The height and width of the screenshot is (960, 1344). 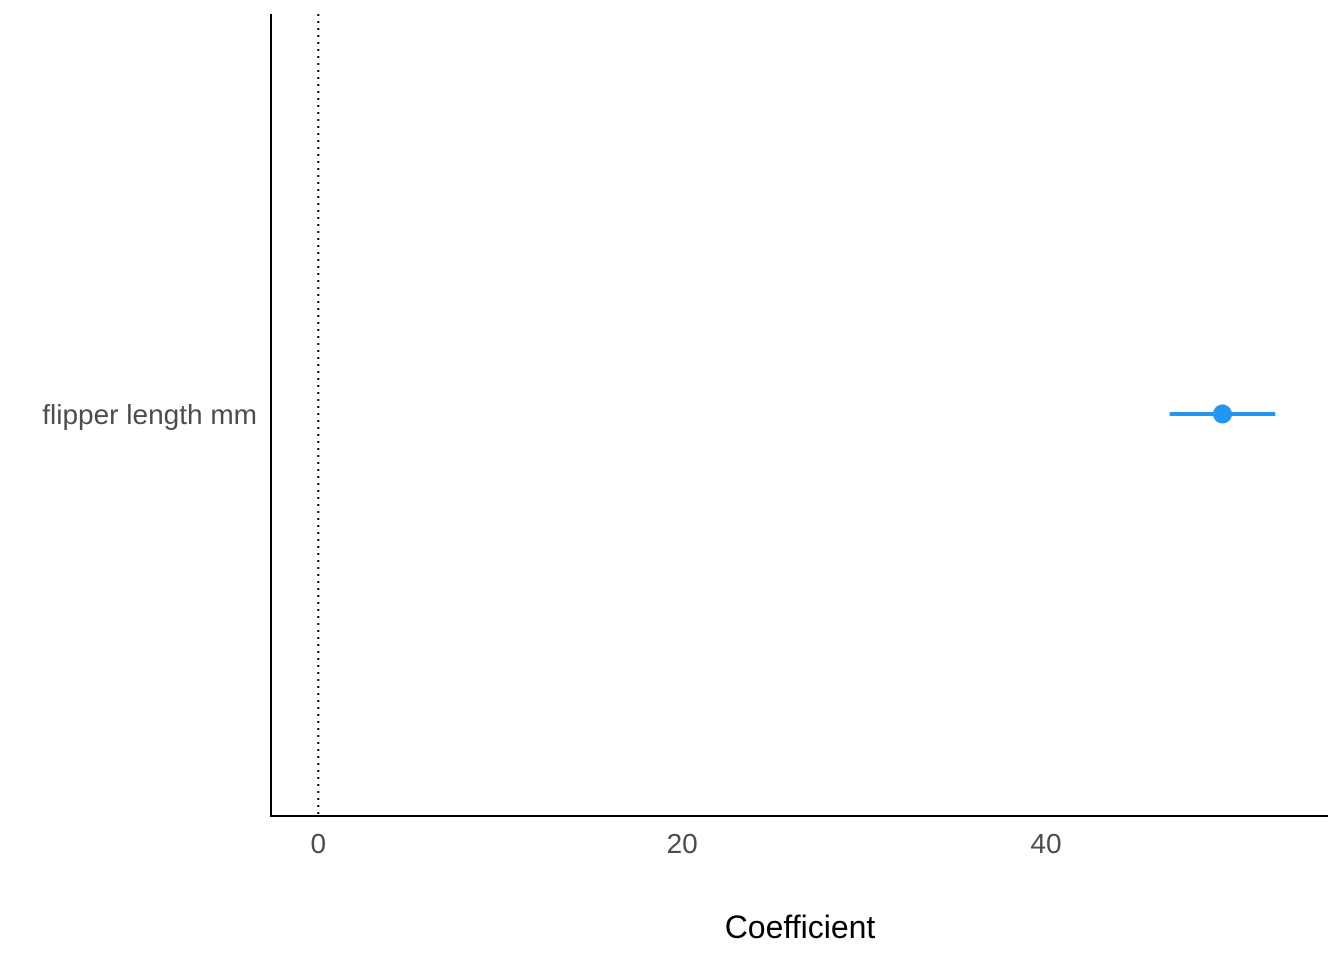 I want to click on coefficient-marks, so click(x=1222, y=414).